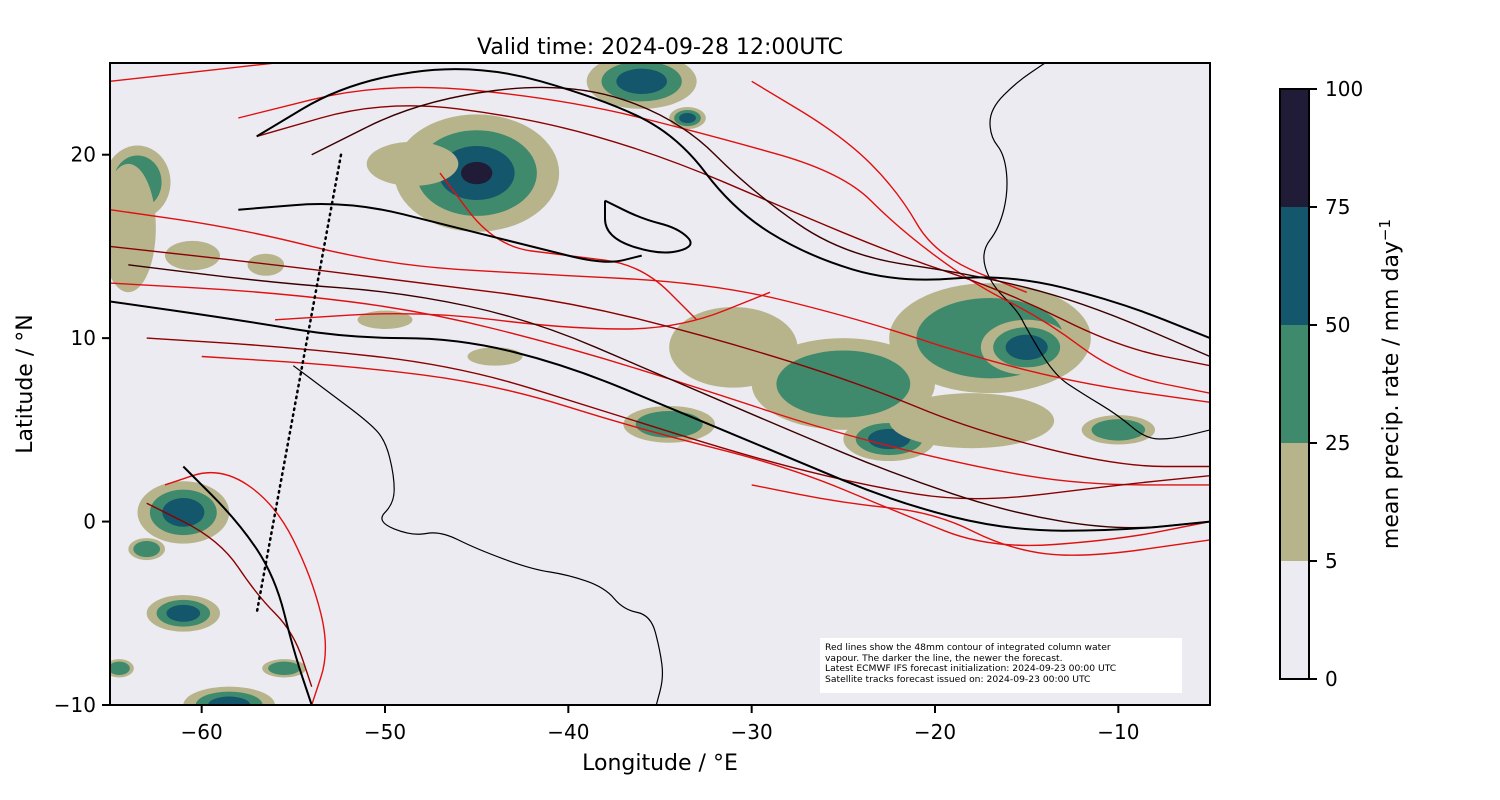  I want to click on colorbar: 0 5 25 50 75 100, so click(1321, 384).